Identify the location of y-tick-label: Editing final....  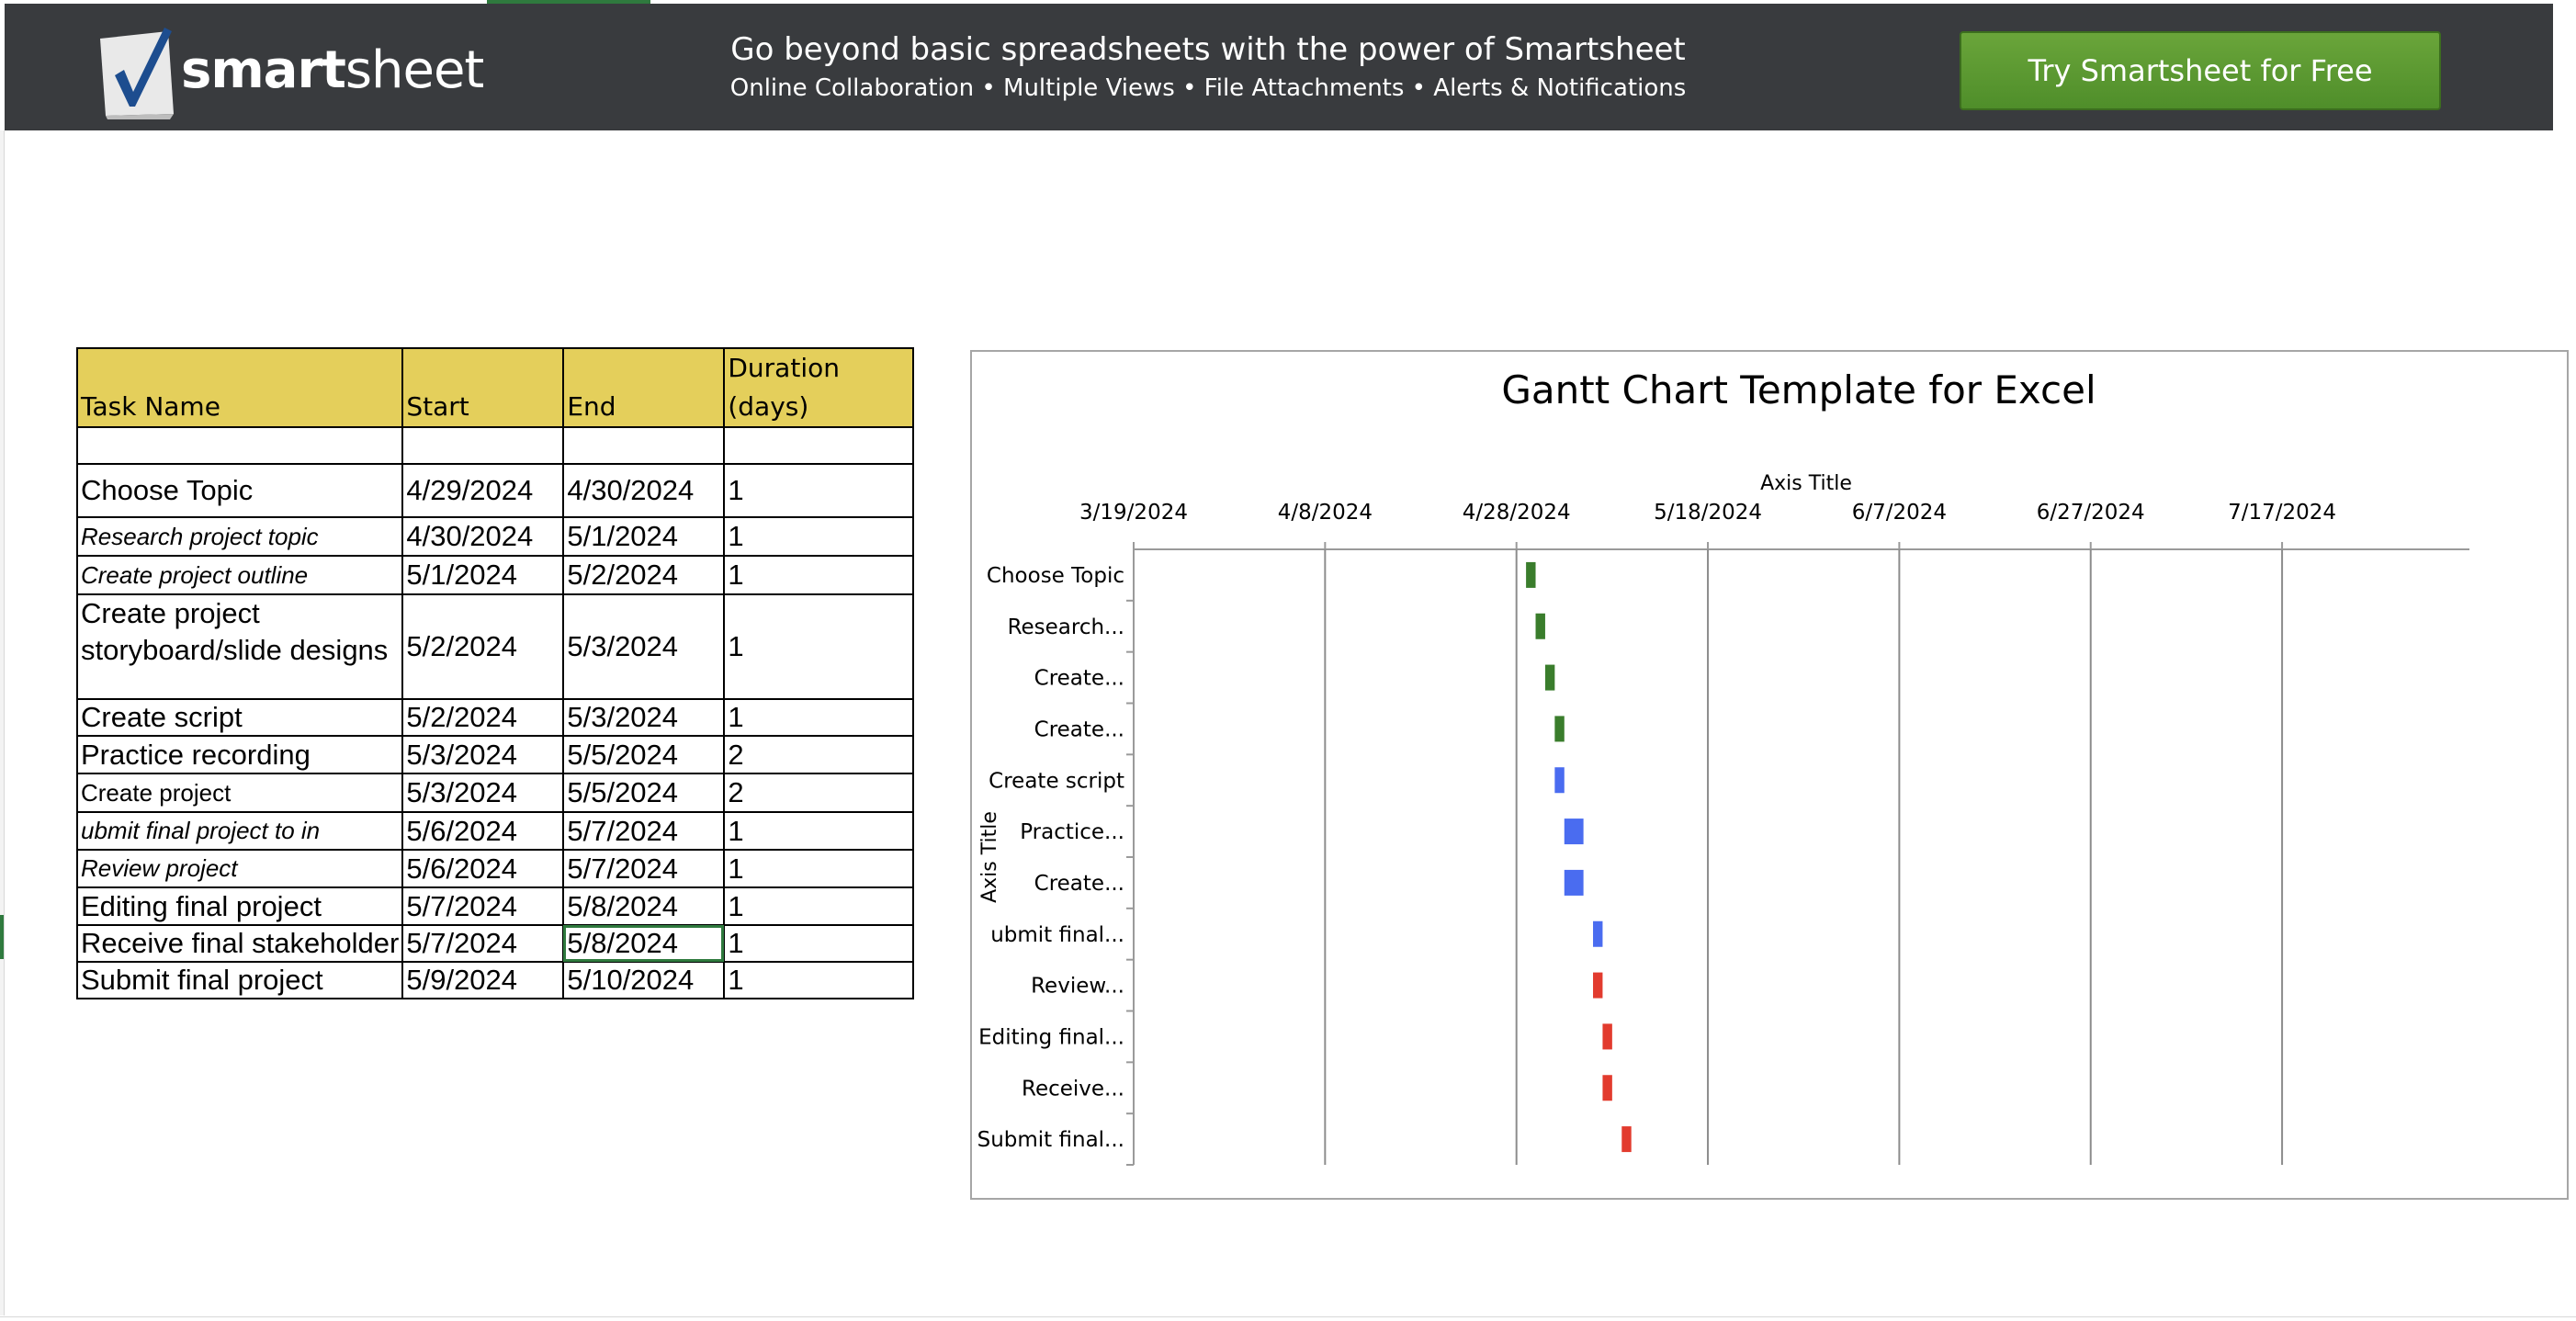
(1051, 1037).